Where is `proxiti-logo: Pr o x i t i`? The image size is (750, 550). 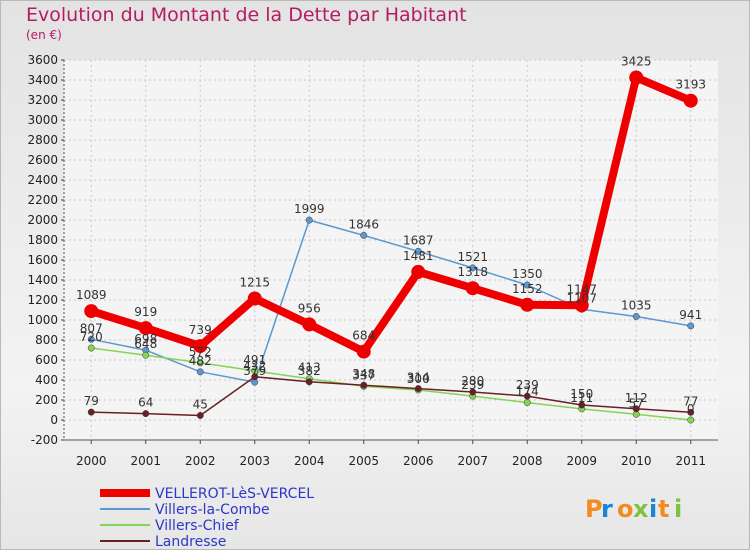 proxiti-logo: Pr o x i t i is located at coordinates (633, 509).